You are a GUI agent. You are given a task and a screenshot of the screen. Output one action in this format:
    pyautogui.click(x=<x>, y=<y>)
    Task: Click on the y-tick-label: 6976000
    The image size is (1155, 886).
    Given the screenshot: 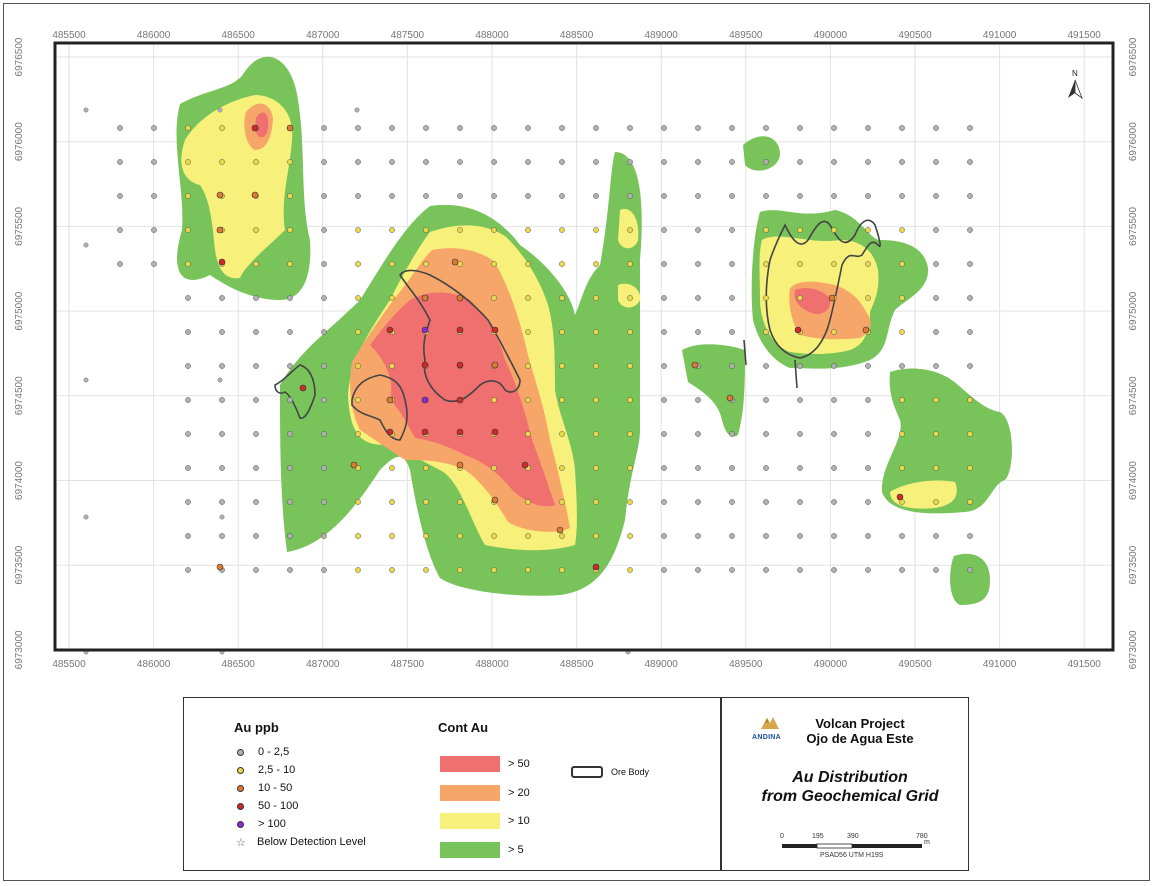 What is the action you would take?
    pyautogui.click(x=1133, y=141)
    